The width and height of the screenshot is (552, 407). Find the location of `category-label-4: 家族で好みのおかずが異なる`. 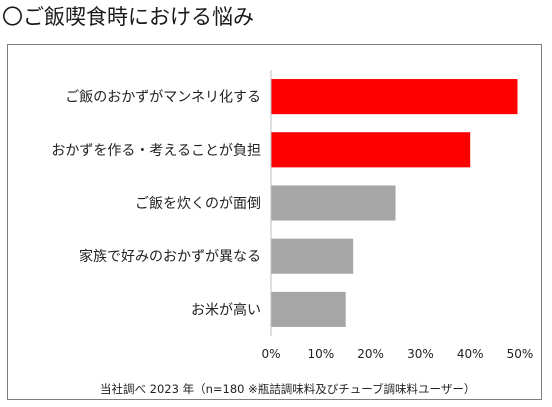

category-label-4: 家族で好みのおかずが異なる is located at coordinates (170, 256).